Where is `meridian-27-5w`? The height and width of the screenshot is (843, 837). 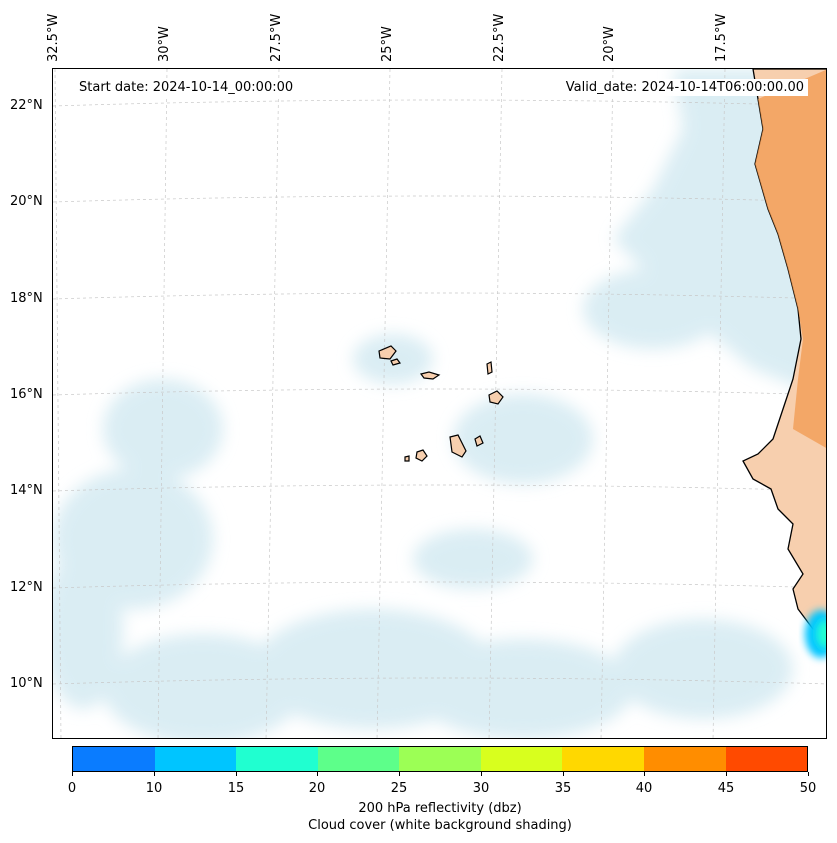
meridian-27-5w is located at coordinates (272, 403).